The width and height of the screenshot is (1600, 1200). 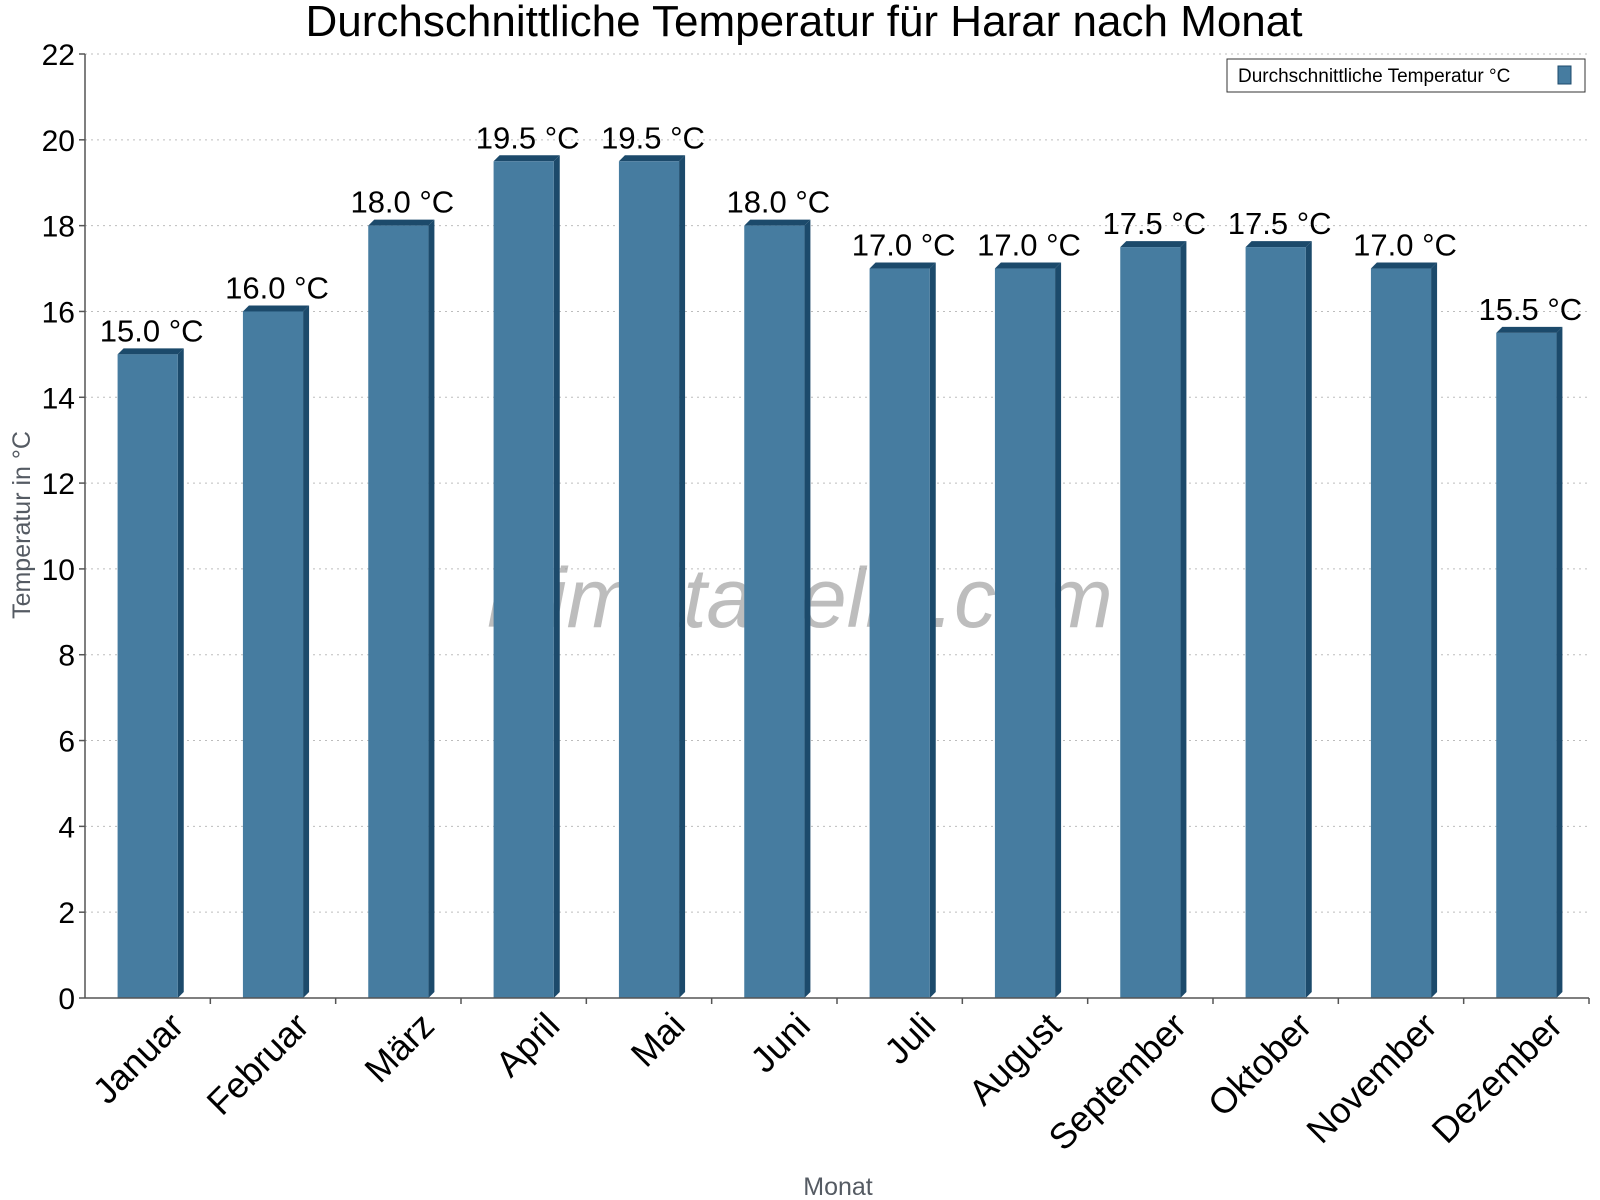 What do you see at coordinates (58, 570) in the screenshot?
I see `y-tick-label: 10` at bounding box center [58, 570].